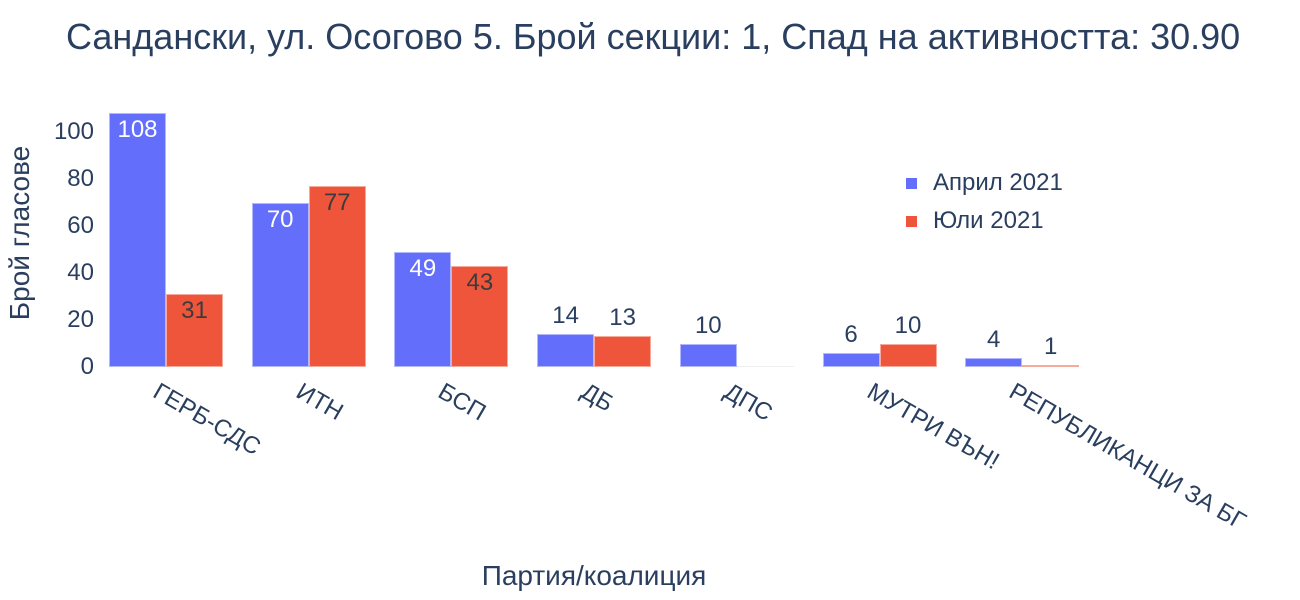 This screenshot has height=600, width=1300. I want to click on x-tick-label: ГЕРБ-СДС, so click(207, 419).